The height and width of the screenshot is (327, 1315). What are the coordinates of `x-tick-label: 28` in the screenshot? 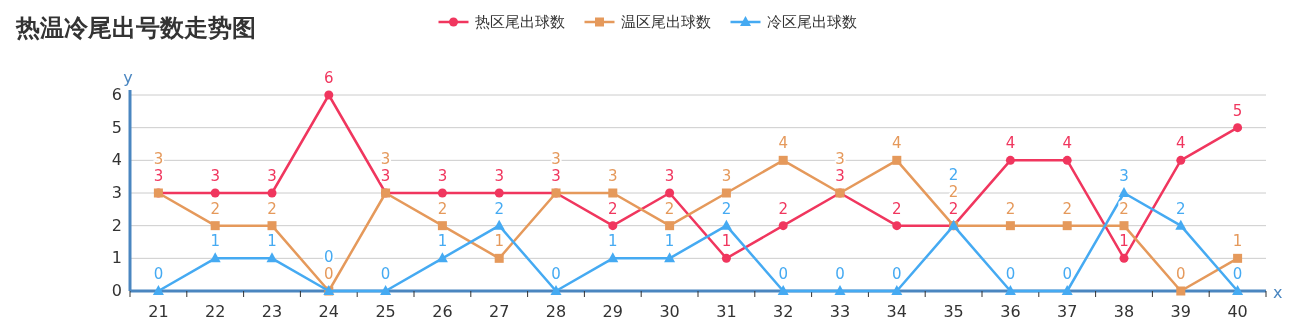 It's located at (556, 311).